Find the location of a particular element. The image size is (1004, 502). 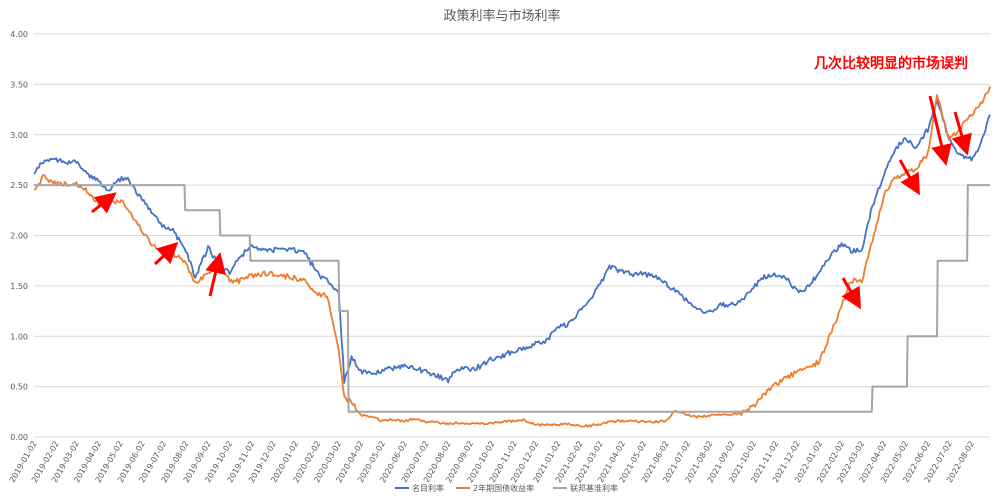

legend: 名目利率 2年期国债收益率 联邦基准利率 is located at coordinates (506, 488).